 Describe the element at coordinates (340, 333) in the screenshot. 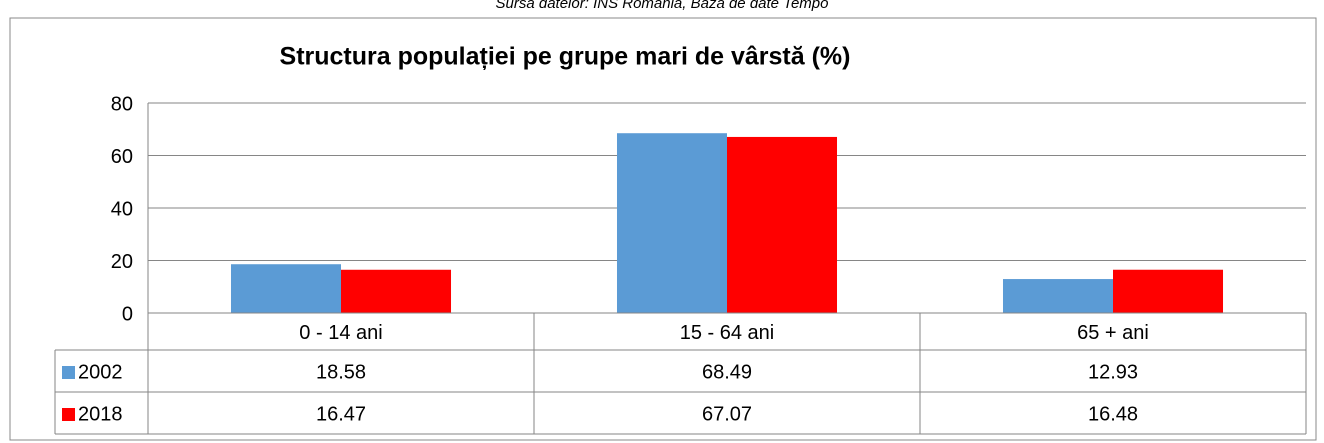

I see `x-tick-label: 0 - 14 ani` at that location.